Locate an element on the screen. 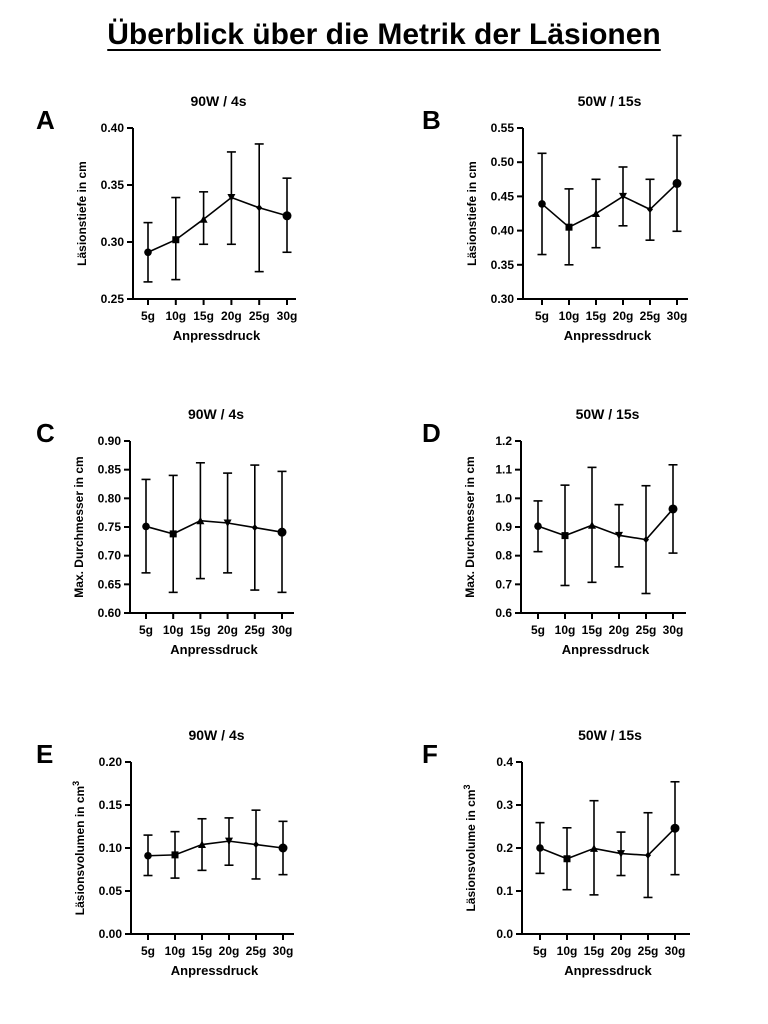 The height and width of the screenshot is (1024, 768). y-tick-label: 0.05 is located at coordinates (111, 891).